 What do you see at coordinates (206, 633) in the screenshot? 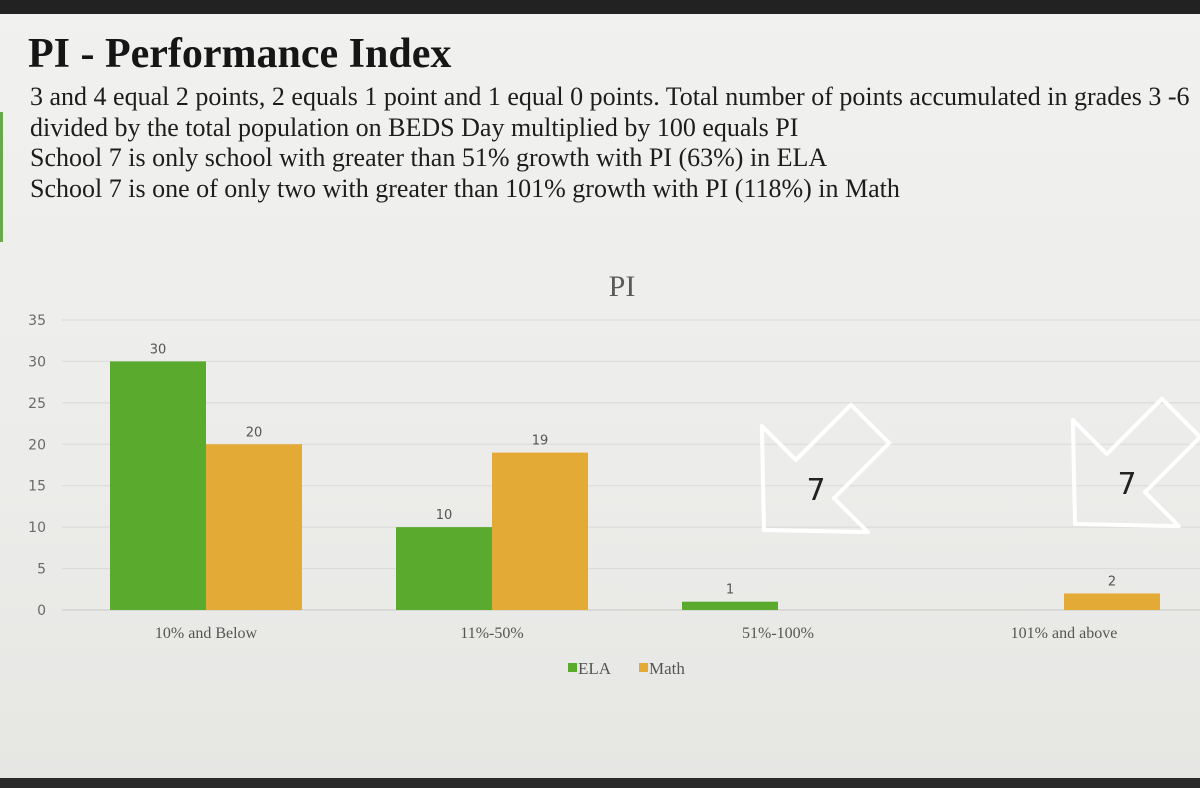
I see `category-label: 10% and Below` at bounding box center [206, 633].